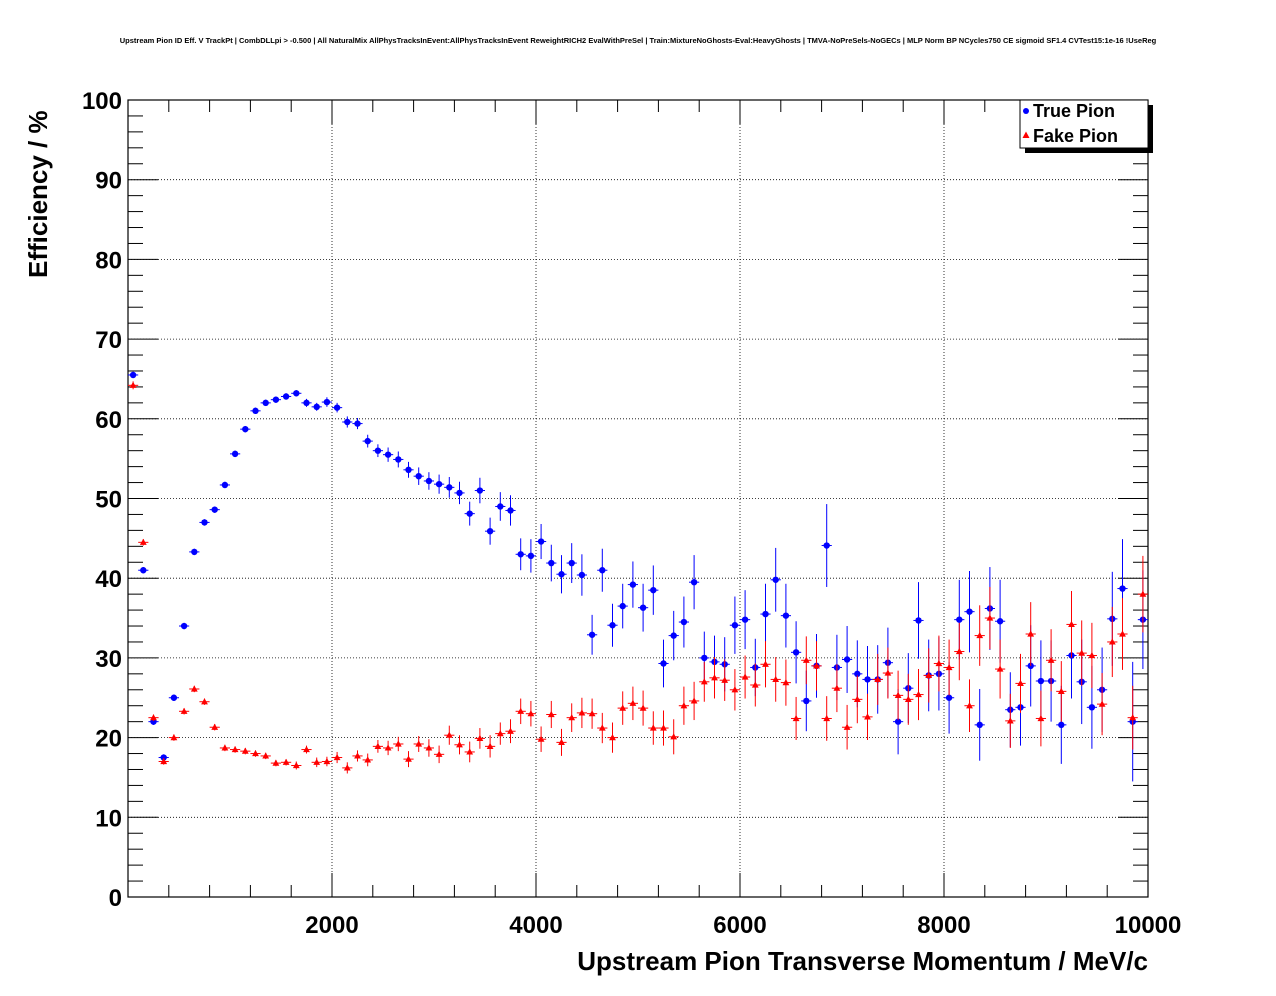  What do you see at coordinates (535, 925) in the screenshot?
I see `x-tick-label: 4000` at bounding box center [535, 925].